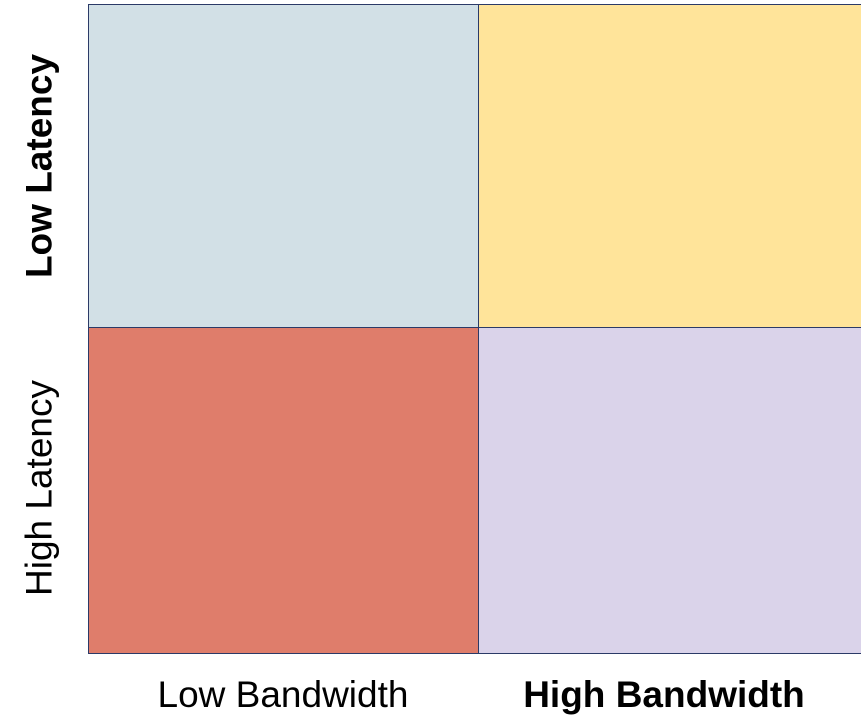 The image size is (861, 727). I want to click on x-axis-label-high-bandwidth: High Bandwidth, so click(664, 694).